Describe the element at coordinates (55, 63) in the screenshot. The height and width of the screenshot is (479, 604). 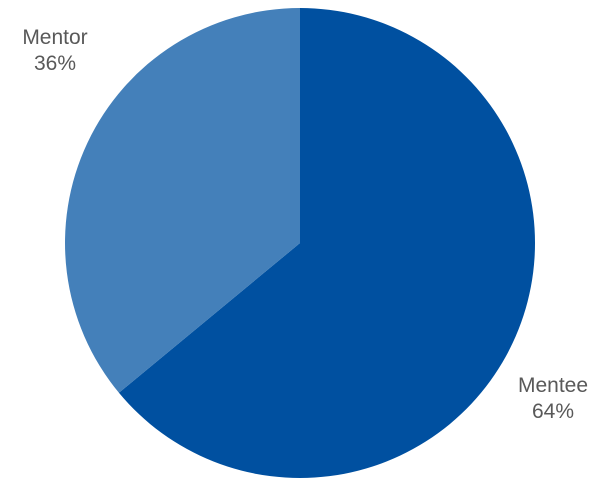
I see `data-label-value-mentor: 36%` at that location.